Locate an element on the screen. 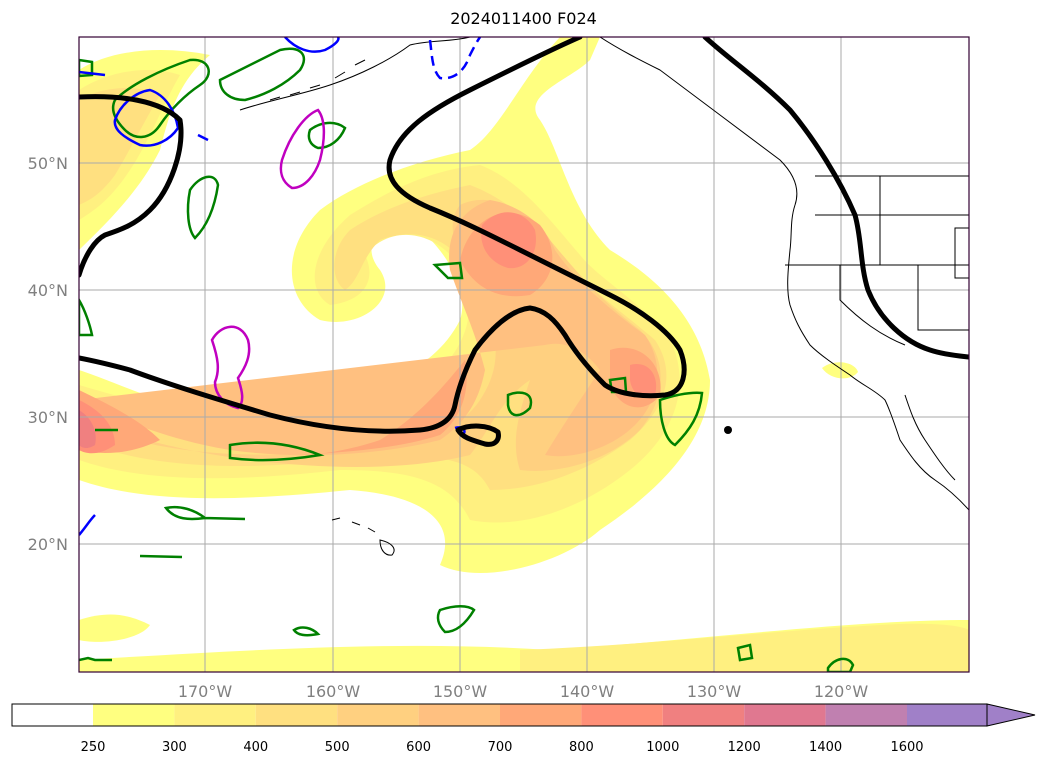 The width and height of the screenshot is (1047, 765). colorbar-tick-label: 300 is located at coordinates (174, 747).